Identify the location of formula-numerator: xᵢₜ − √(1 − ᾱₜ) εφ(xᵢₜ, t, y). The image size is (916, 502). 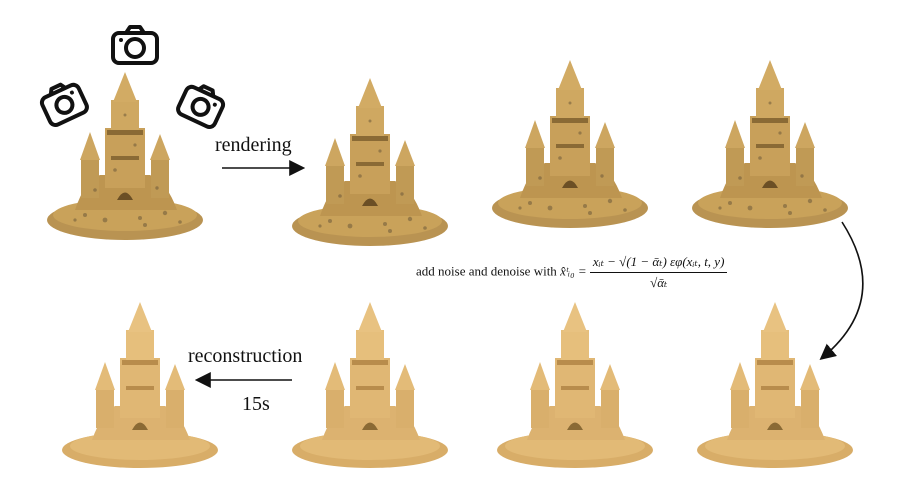
(658, 263).